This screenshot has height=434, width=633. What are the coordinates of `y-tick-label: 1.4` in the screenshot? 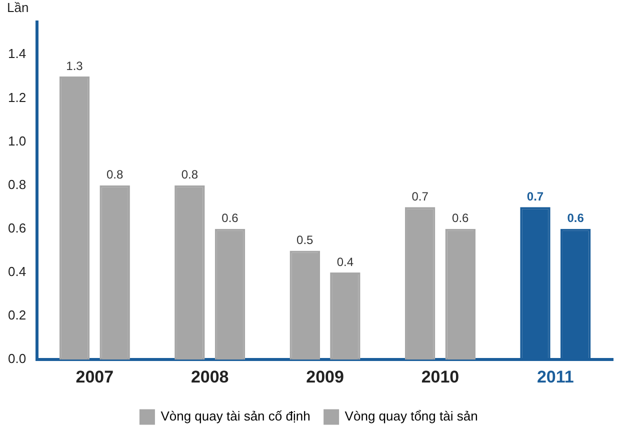 It's located at (17, 54).